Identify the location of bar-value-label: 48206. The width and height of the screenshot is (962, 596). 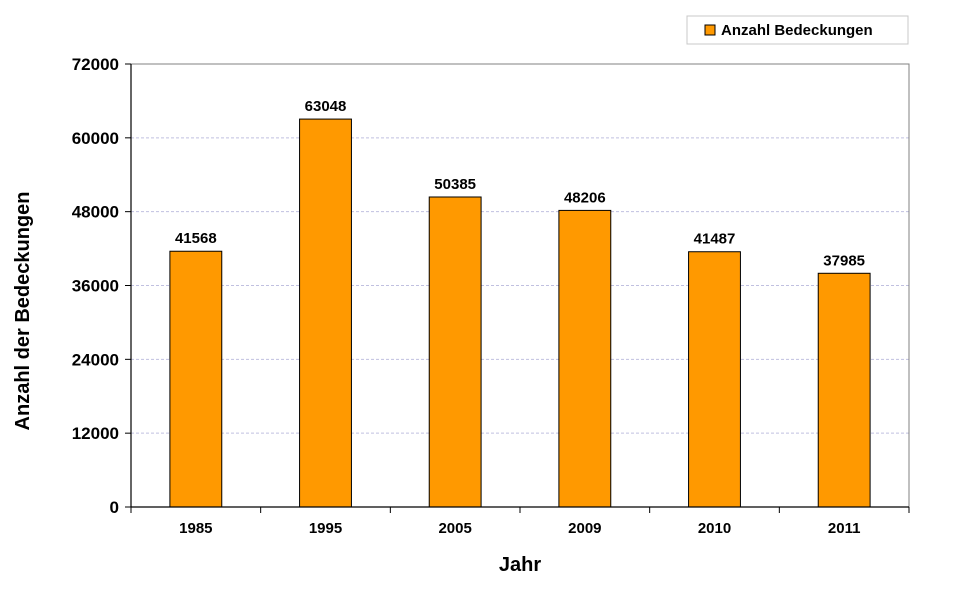
(585, 197).